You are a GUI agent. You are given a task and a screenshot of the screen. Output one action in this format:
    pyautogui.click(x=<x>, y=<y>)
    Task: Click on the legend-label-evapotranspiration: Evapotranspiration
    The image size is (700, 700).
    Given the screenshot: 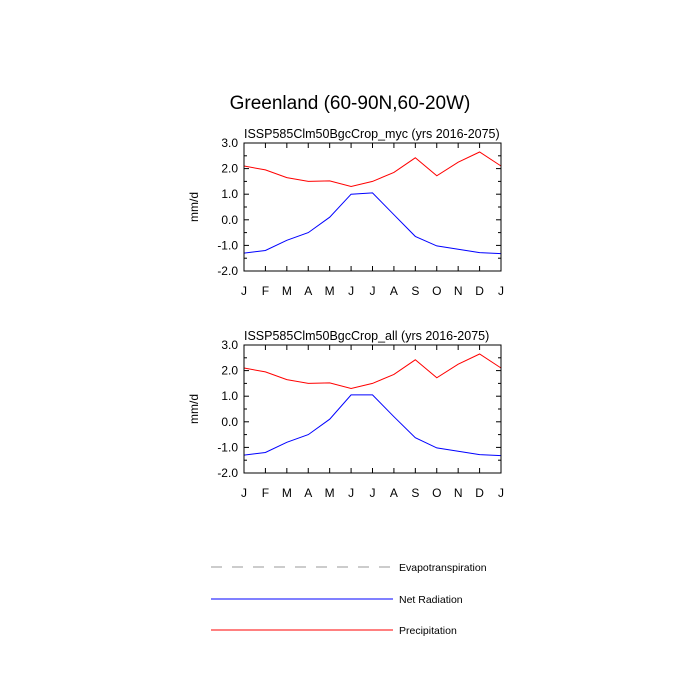 What is the action you would take?
    pyautogui.click(x=443, y=568)
    